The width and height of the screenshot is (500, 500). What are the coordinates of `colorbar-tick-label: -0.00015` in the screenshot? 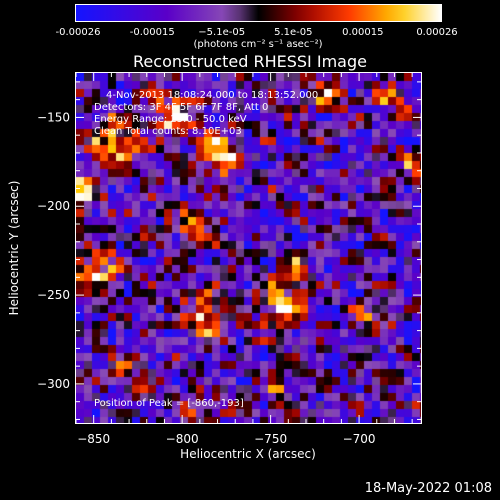 It's located at (152, 32).